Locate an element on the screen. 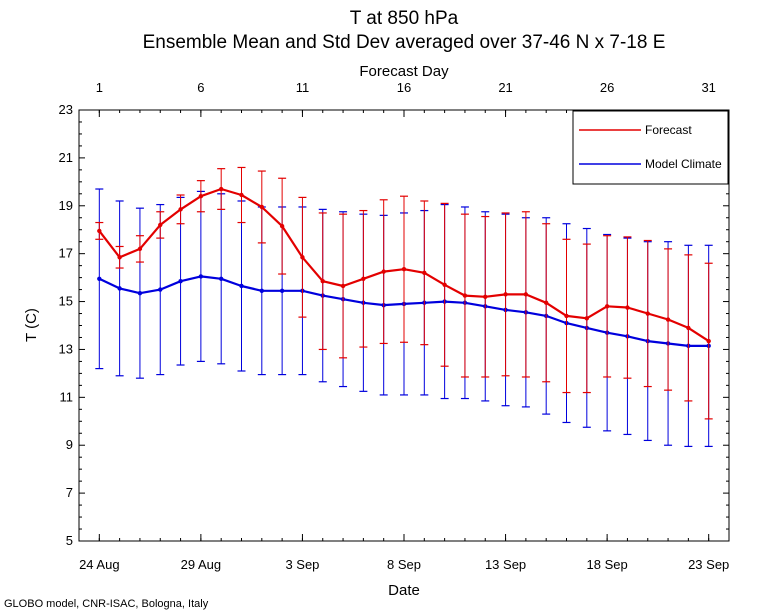 The height and width of the screenshot is (615, 760). y-tick-label: 23 is located at coordinates (66, 109).